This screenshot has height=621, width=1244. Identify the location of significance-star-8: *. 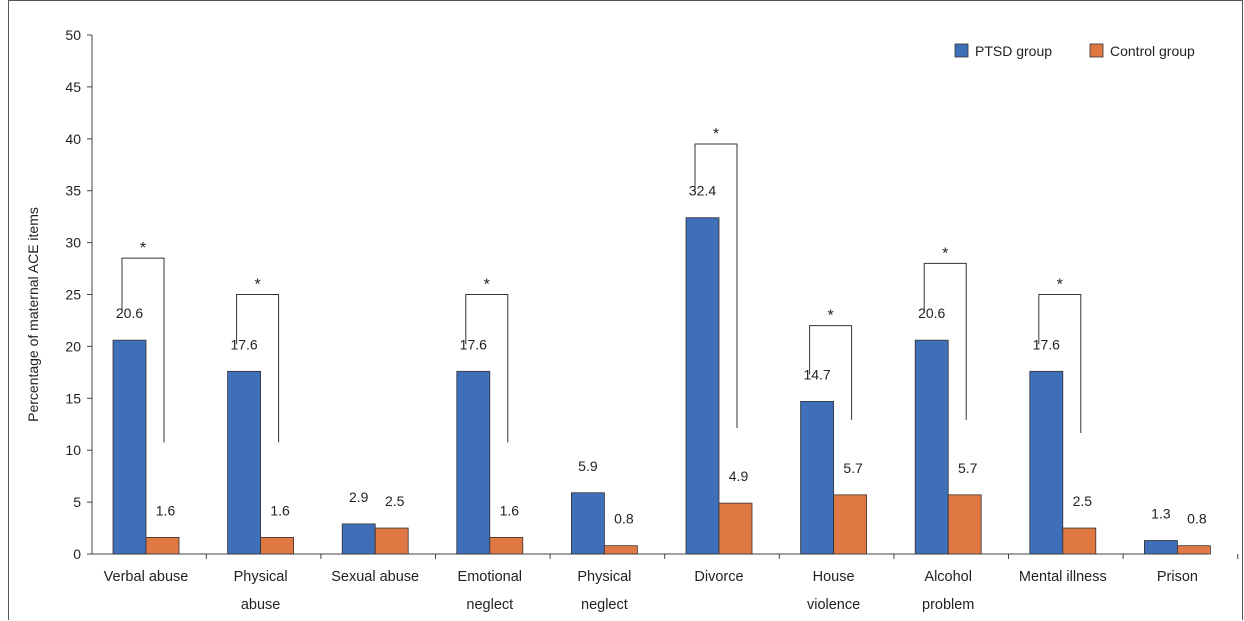
(1060, 285).